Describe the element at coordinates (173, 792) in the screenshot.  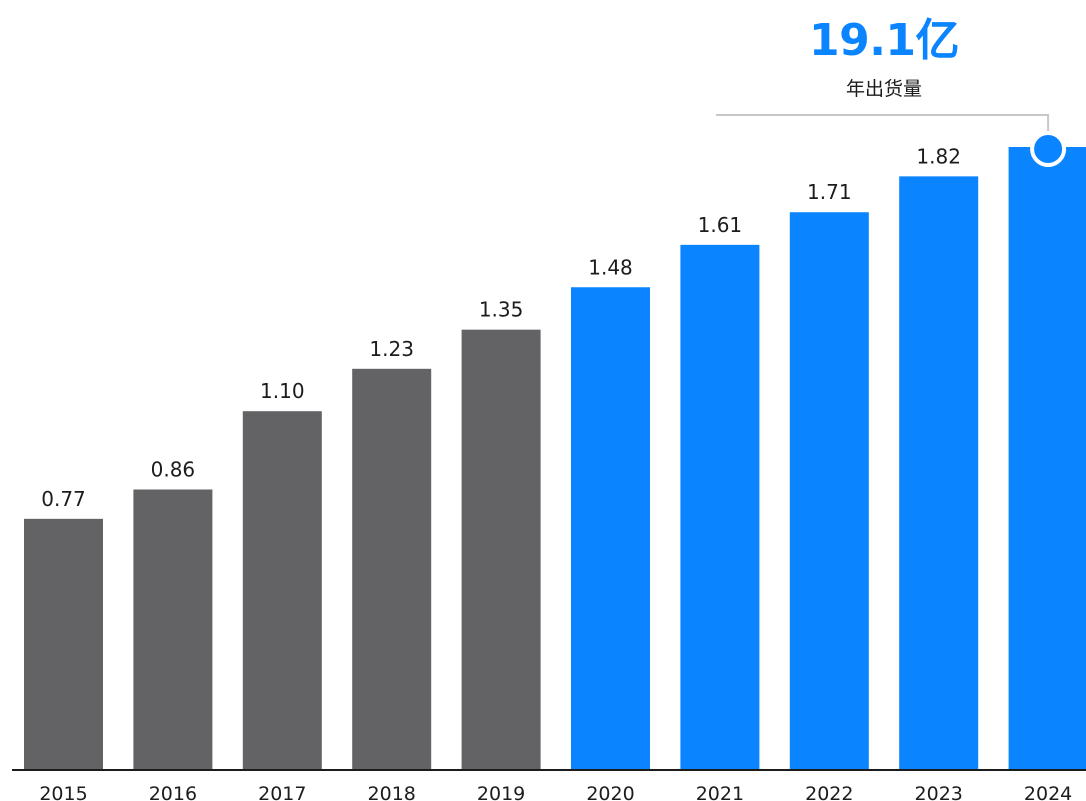
I see `x-tick-label-2016: 2016` at that location.